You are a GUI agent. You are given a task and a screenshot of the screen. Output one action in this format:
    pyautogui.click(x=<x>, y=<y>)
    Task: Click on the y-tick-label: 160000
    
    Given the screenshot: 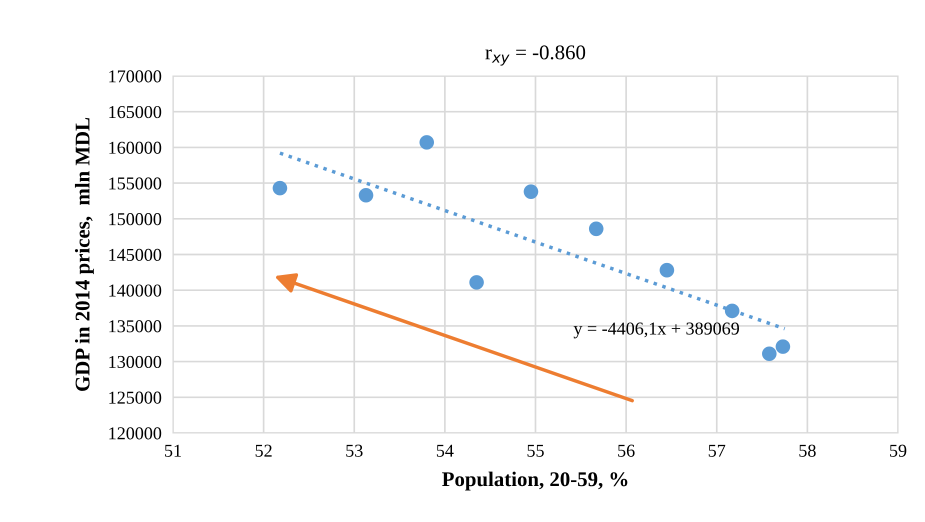 What is the action you would take?
    pyautogui.click(x=135, y=148)
    